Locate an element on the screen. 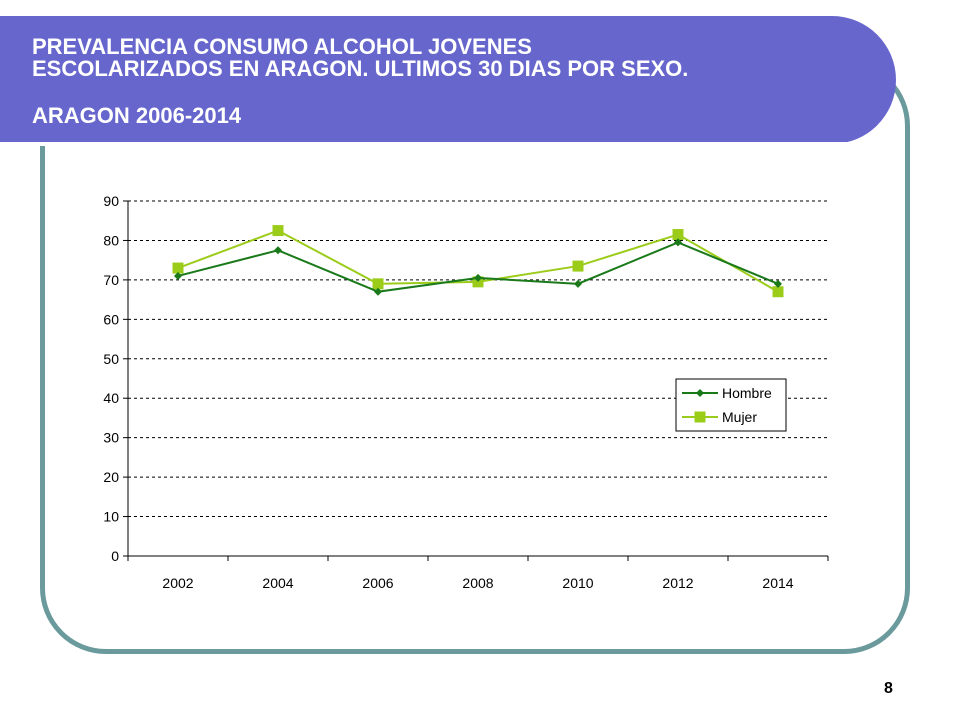 The height and width of the screenshot is (720, 960). legend-box is located at coordinates (731, 405).